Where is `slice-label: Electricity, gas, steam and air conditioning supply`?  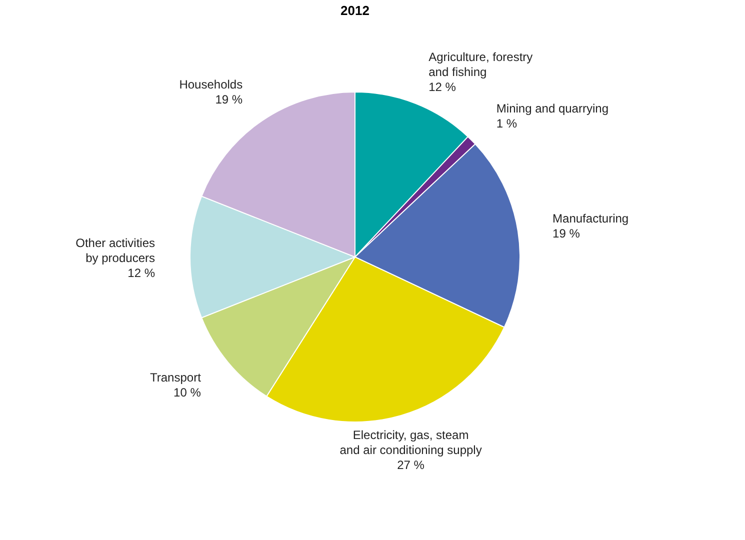 slice-label: Electricity, gas, steam and air conditioning supply is located at coordinates (411, 443).